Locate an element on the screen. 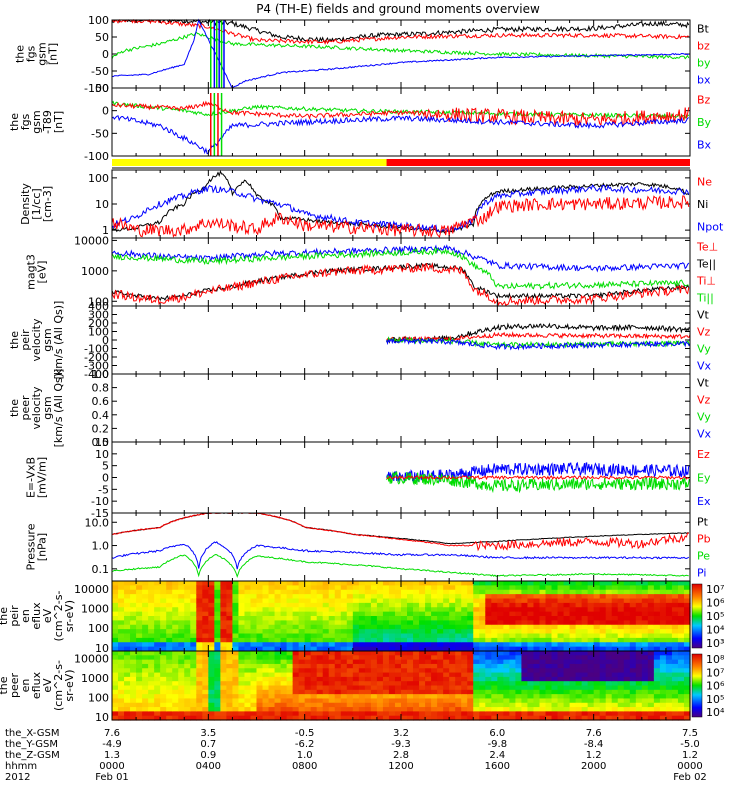 Image resolution: width=750 pixels, height=804 pixels. series-ti-perp is located at coordinates (400, 258).